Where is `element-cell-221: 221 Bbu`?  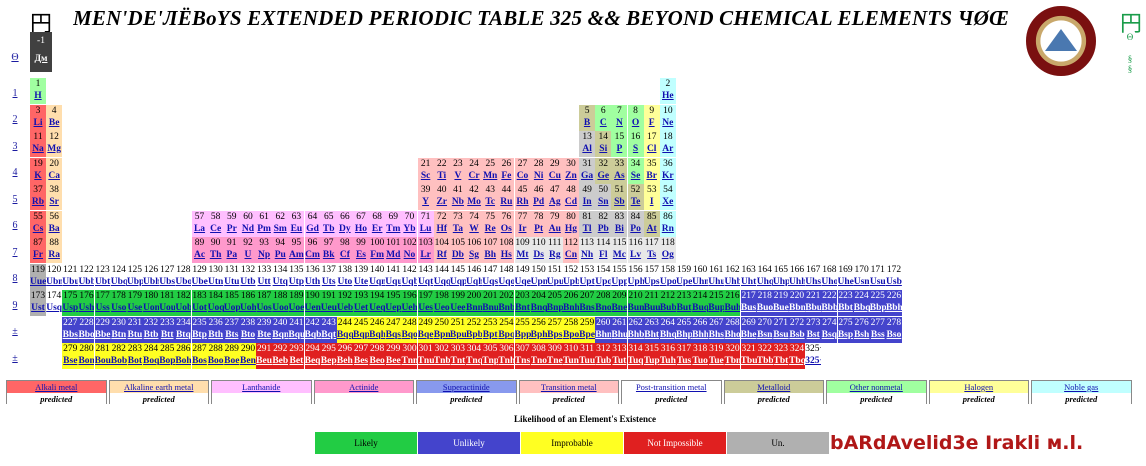
element-cell-221: 221 Bbu is located at coordinates (813, 303).